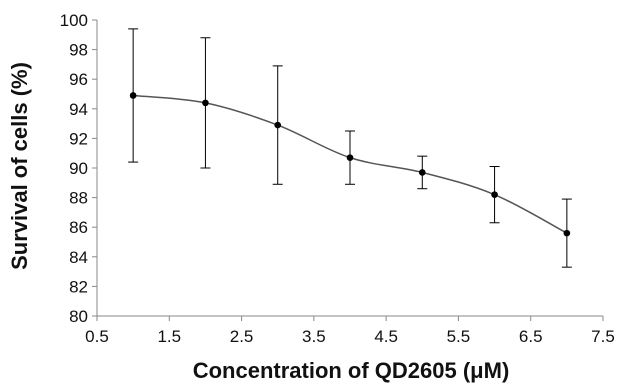  What do you see at coordinates (351, 370) in the screenshot?
I see `x-axis-title: Concentration of QD2605 (μM)` at bounding box center [351, 370].